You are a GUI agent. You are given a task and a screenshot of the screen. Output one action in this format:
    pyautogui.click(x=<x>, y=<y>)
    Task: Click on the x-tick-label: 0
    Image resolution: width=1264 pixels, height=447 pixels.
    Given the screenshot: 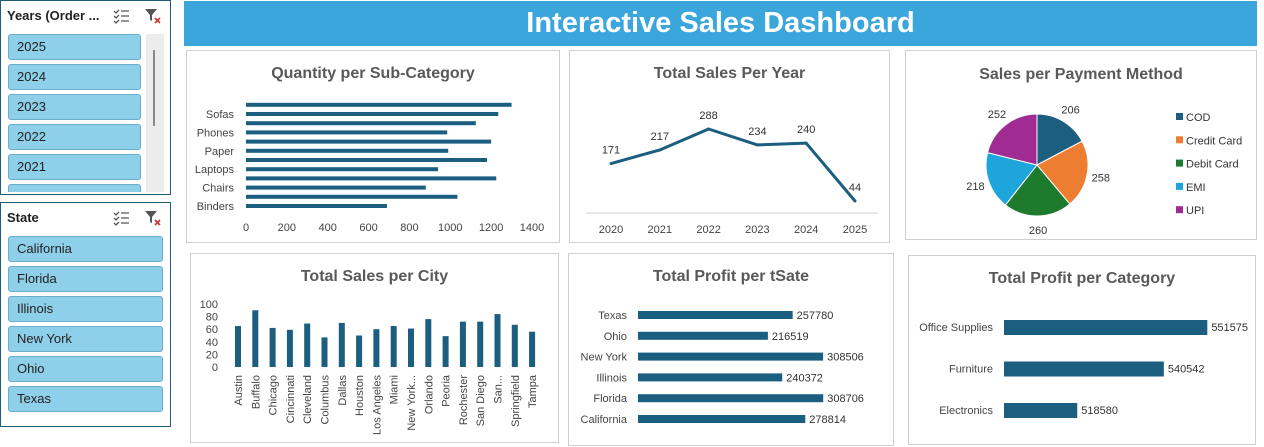 What is the action you would take?
    pyautogui.click(x=246, y=228)
    